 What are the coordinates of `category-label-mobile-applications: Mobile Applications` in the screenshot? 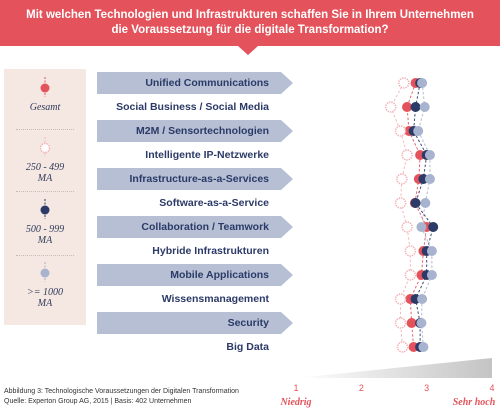 It's located at (219, 275).